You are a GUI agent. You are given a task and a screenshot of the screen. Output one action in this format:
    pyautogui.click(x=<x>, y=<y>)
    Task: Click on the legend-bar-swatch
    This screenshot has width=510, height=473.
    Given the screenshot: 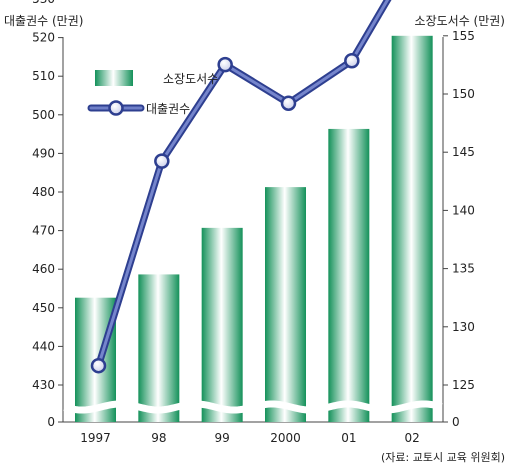 What is the action you would take?
    pyautogui.click(x=114, y=78)
    